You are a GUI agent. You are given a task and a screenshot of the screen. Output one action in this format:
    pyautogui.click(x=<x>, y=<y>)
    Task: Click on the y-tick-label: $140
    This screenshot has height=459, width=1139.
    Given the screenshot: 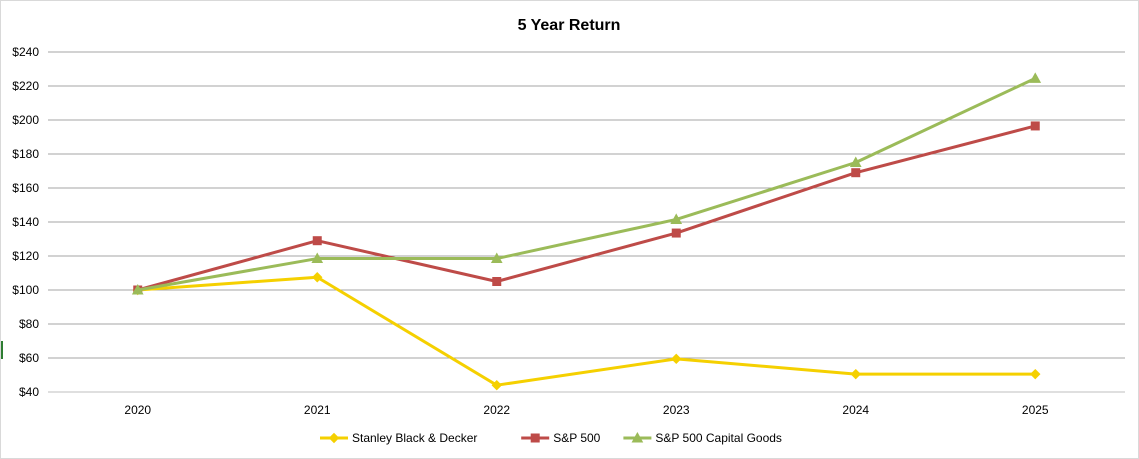 What is the action you would take?
    pyautogui.click(x=25, y=222)
    